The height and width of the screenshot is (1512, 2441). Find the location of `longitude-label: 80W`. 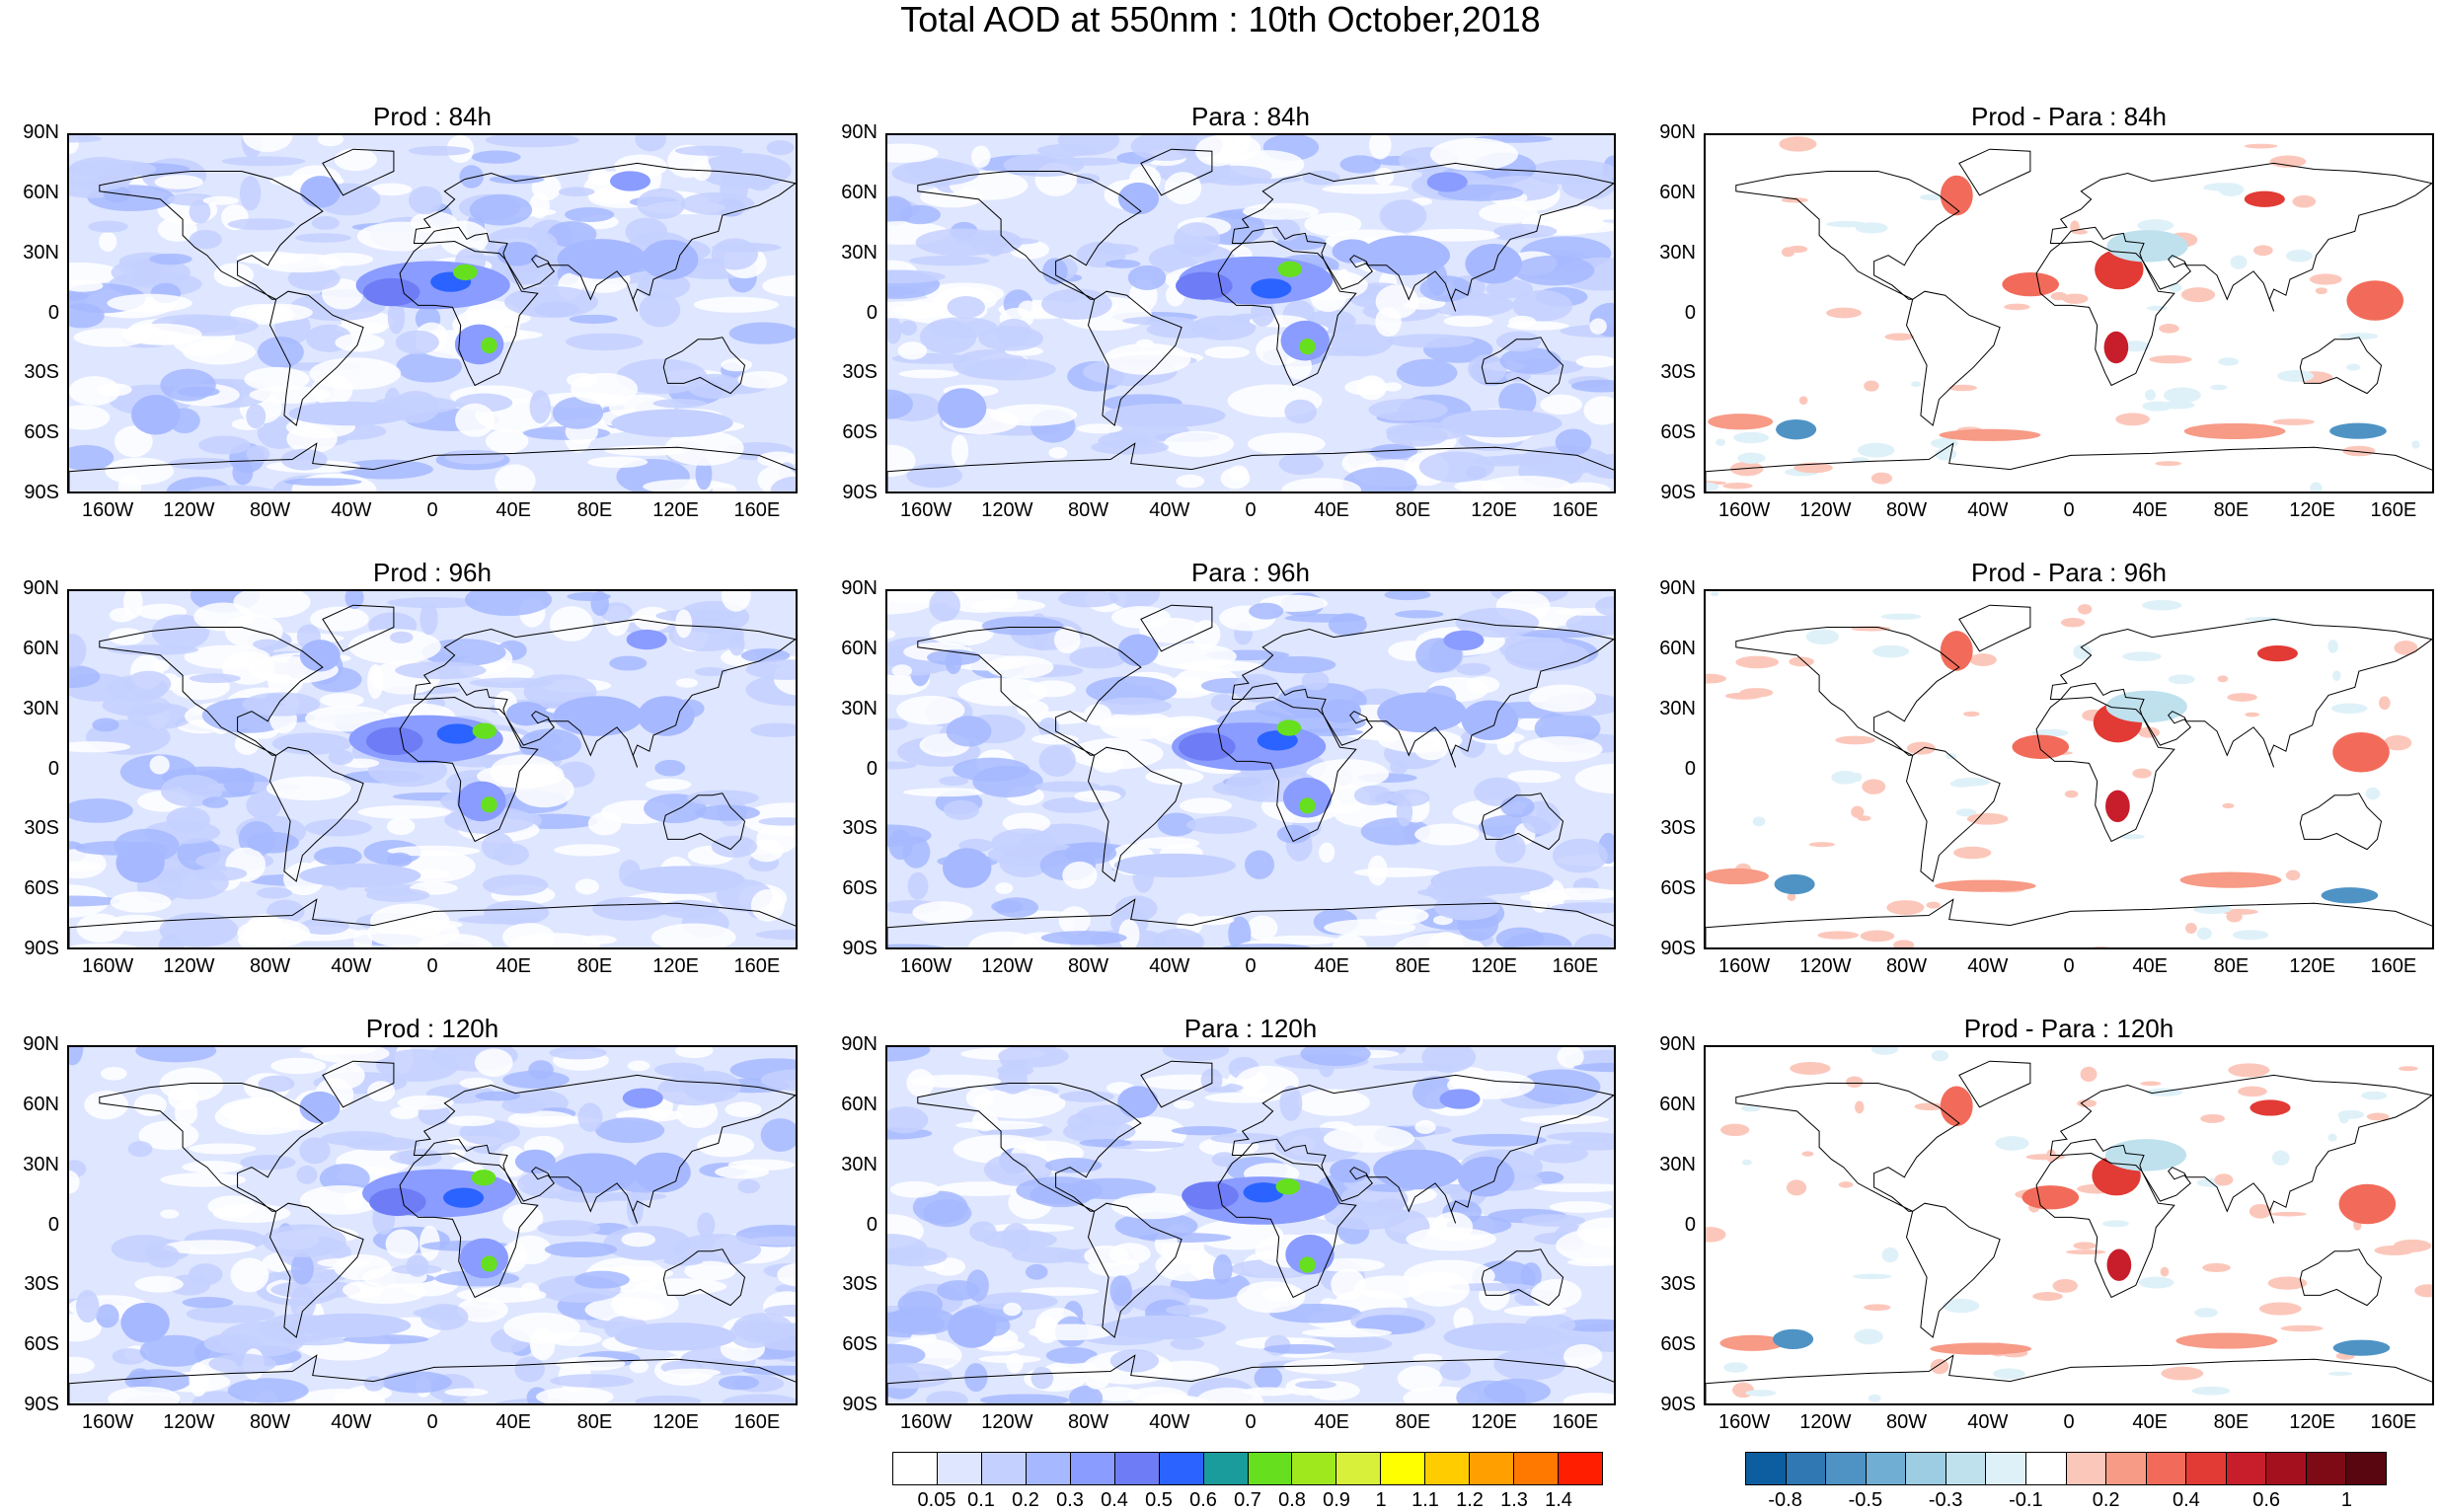

longitude-label: 80W is located at coordinates (1907, 966).